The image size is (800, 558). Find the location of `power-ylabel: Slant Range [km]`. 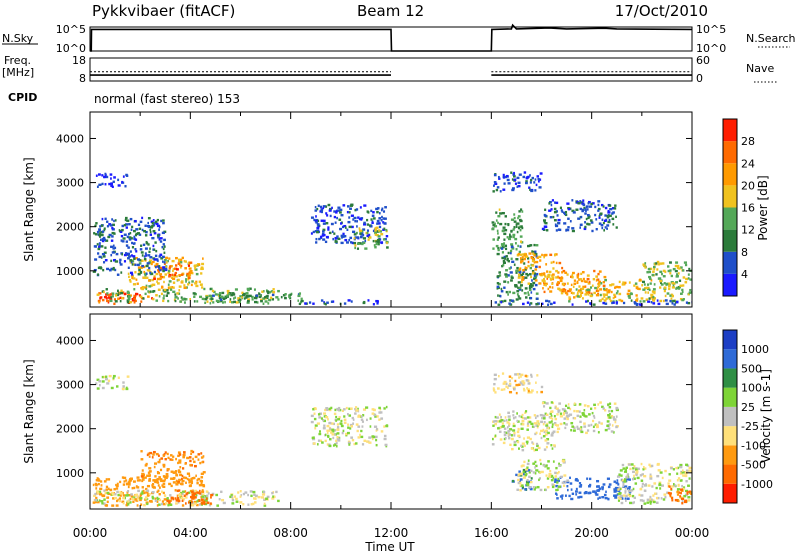

power-ylabel: Slant Range [km] is located at coordinates (29, 209).